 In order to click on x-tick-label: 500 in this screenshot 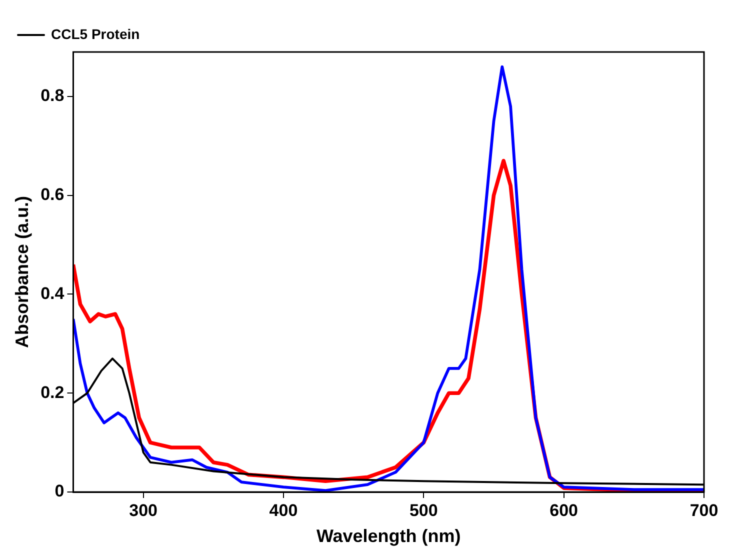, I will do `click(423, 510)`.